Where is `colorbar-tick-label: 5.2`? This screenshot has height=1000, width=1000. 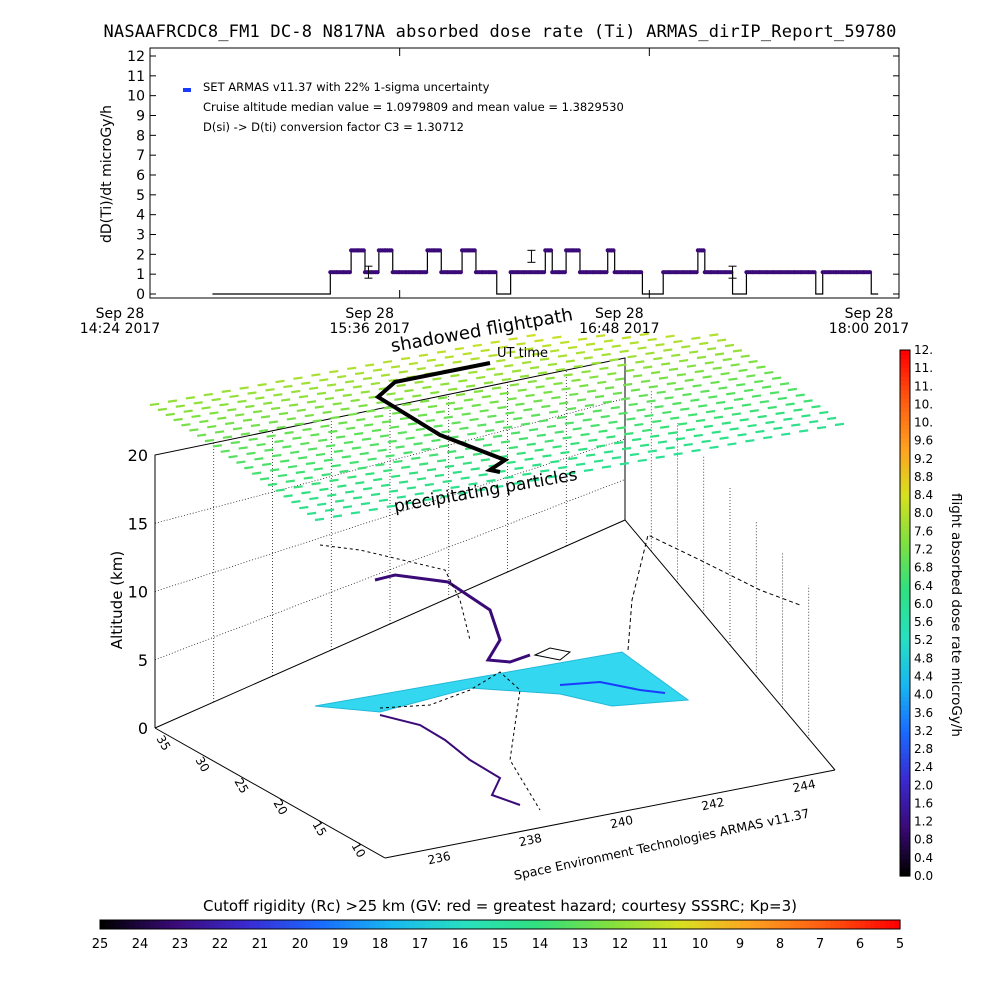
colorbar-tick-label: 5.2 is located at coordinates (923, 640).